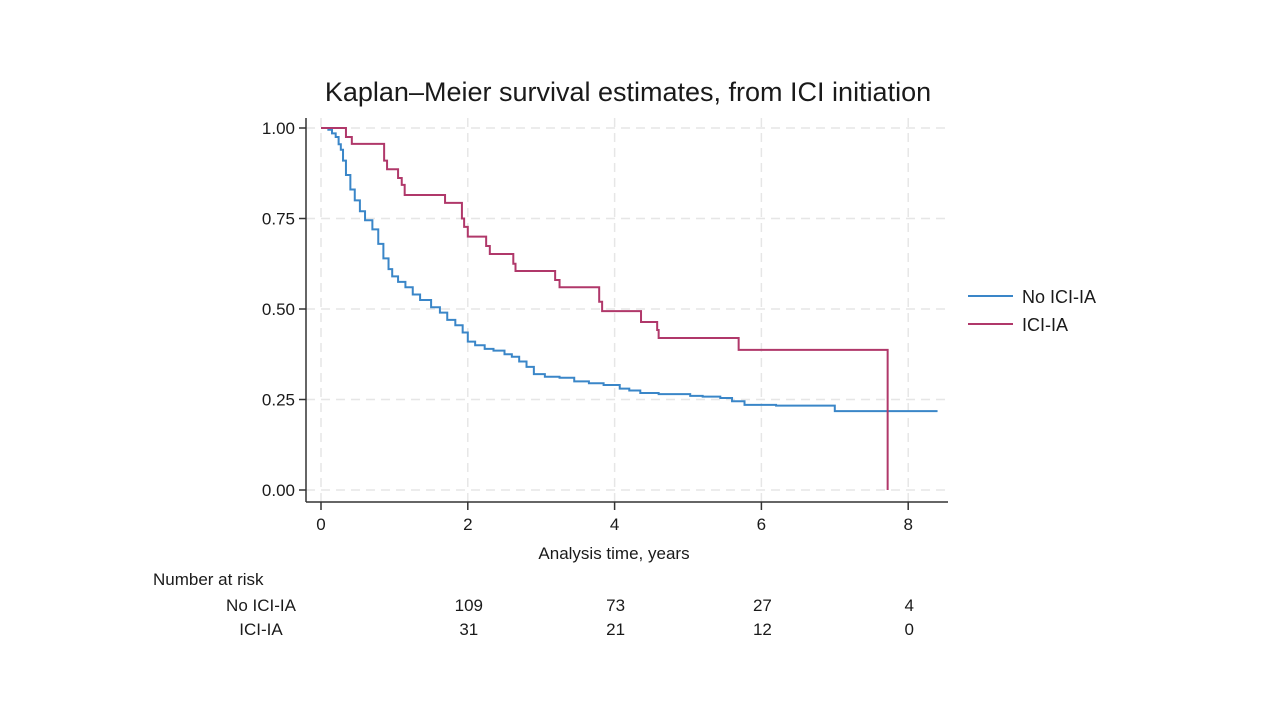 This screenshot has height=720, width=1280. I want to click on x-tick-label: 4, so click(614, 524).